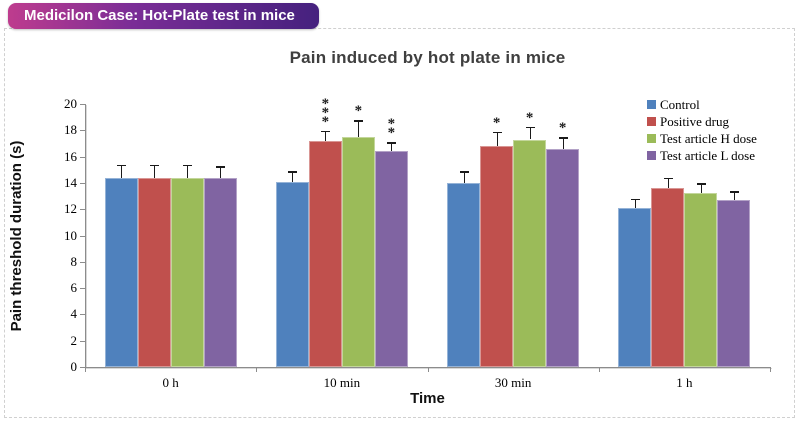 The image size is (800, 425). What do you see at coordinates (74, 340) in the screenshot?
I see `y-axis-tick-label: 2` at bounding box center [74, 340].